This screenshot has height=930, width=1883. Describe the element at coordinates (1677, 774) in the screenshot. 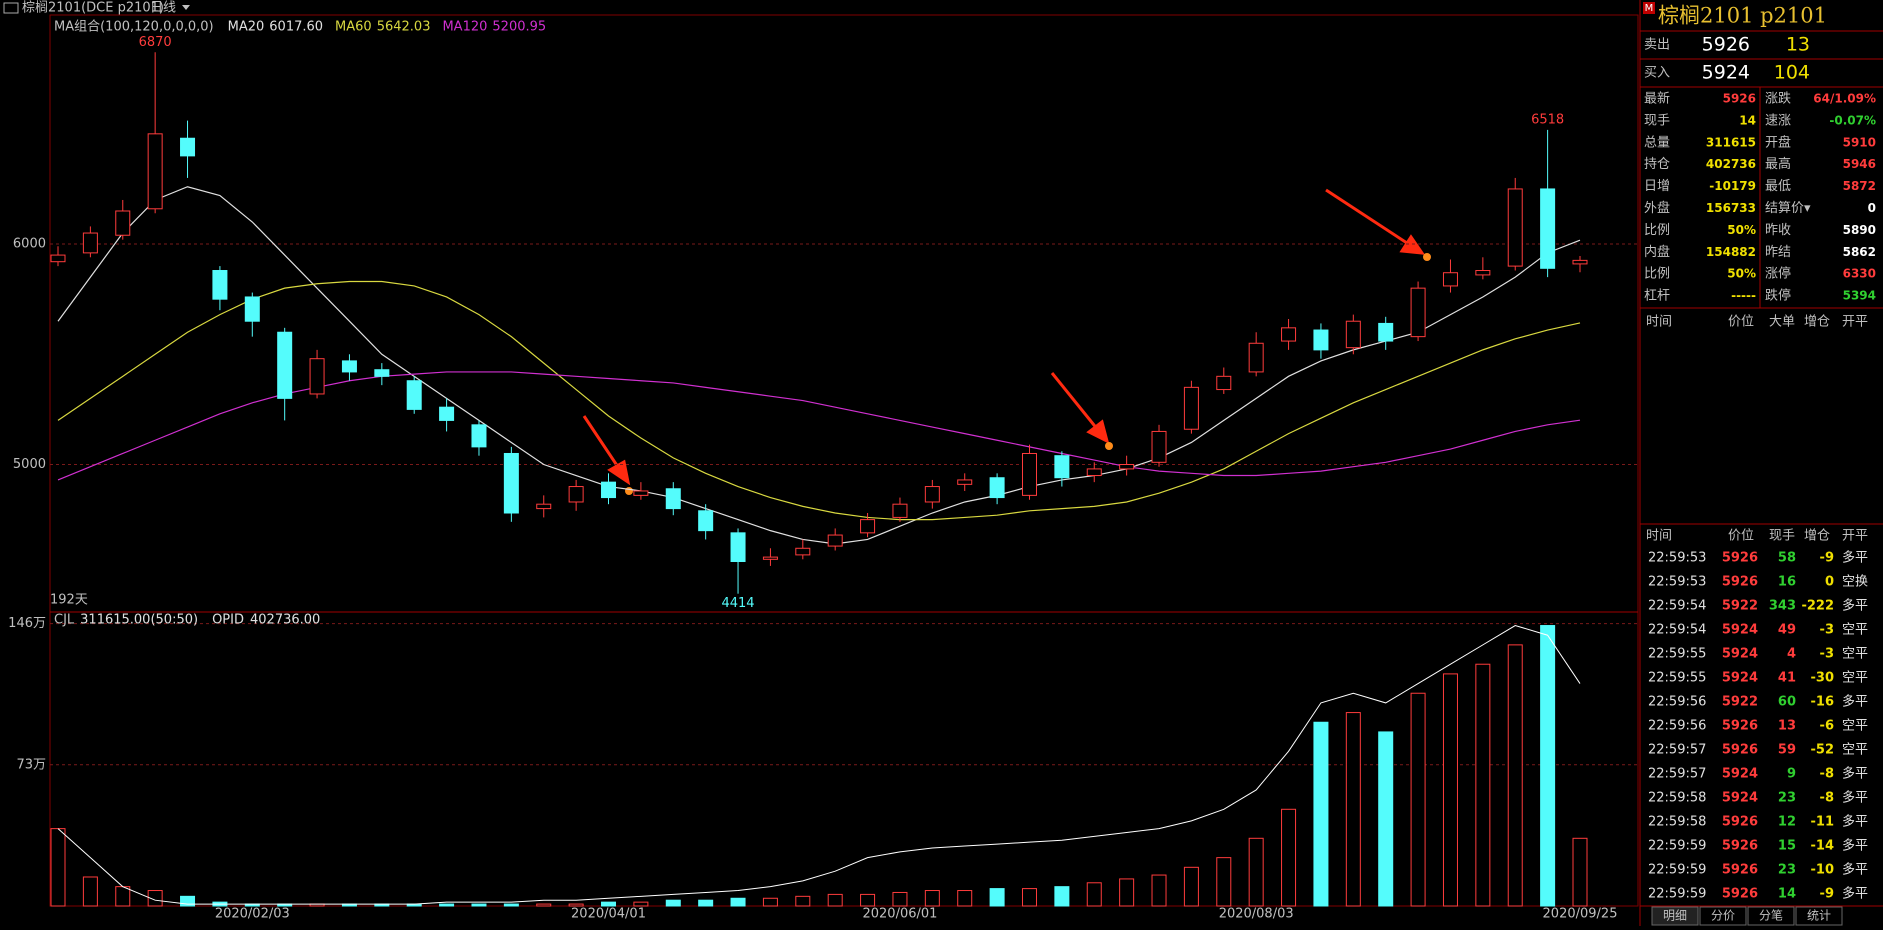

I see `trade-time: 22:59:57` at that location.